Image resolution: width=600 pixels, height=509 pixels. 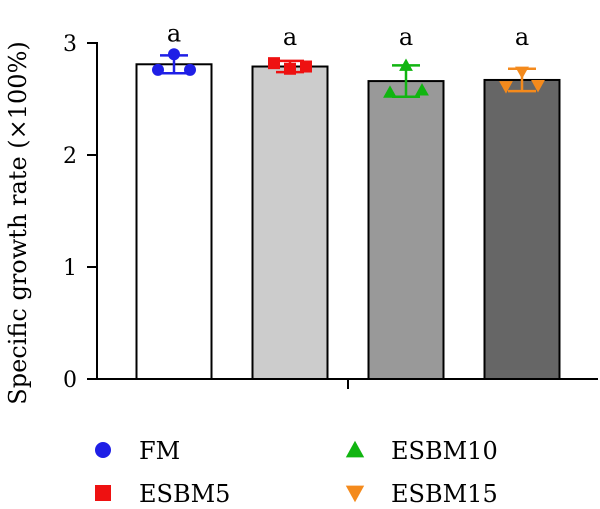 I want to click on bar-esbm5, so click(x=290, y=223).